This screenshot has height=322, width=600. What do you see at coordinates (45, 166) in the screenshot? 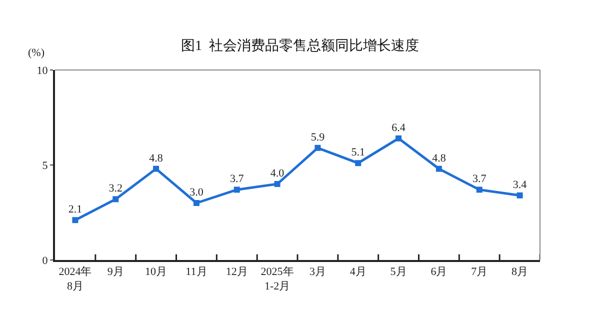
I see `y-tick-label: 5` at bounding box center [45, 166].